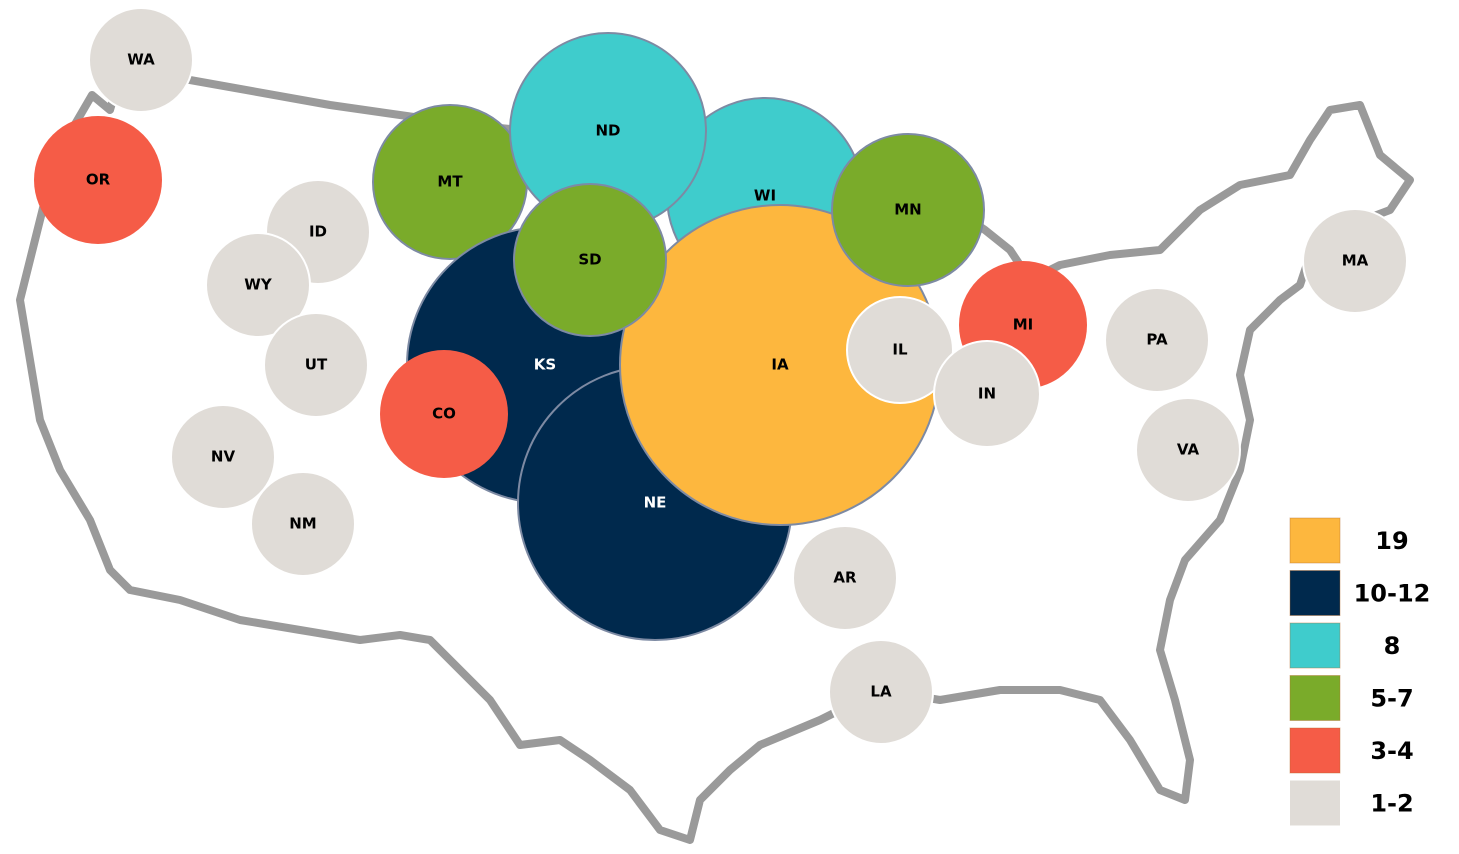  I want to click on state-label: NV, so click(223, 457).